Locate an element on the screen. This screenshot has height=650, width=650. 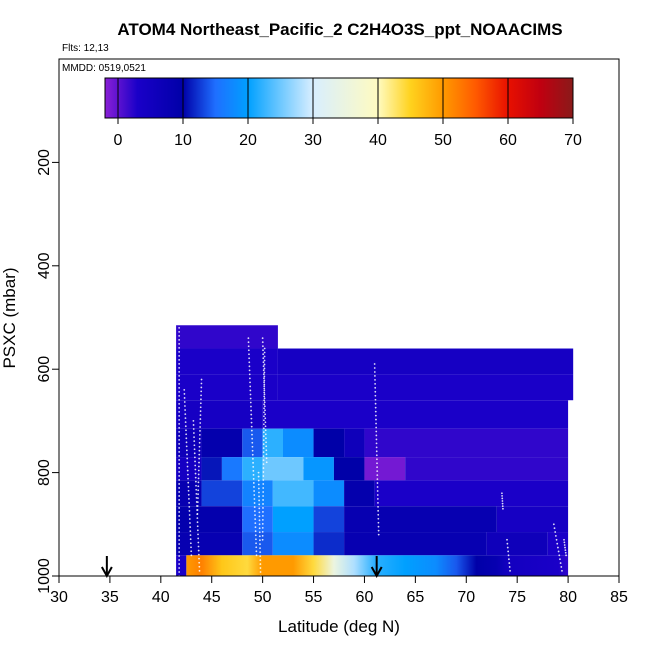
colorbar-tick-label: 30 is located at coordinates (313, 140).